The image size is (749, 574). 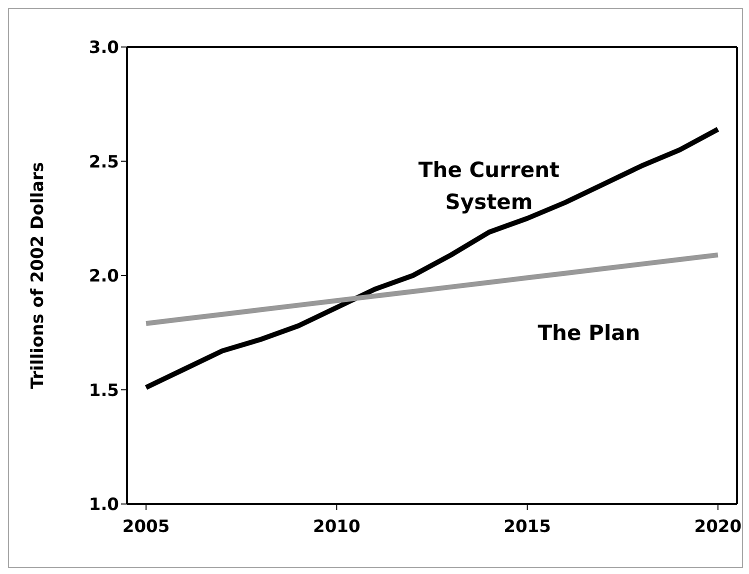 What do you see at coordinates (718, 527) in the screenshot?
I see `x-tick-label: 2020` at bounding box center [718, 527].